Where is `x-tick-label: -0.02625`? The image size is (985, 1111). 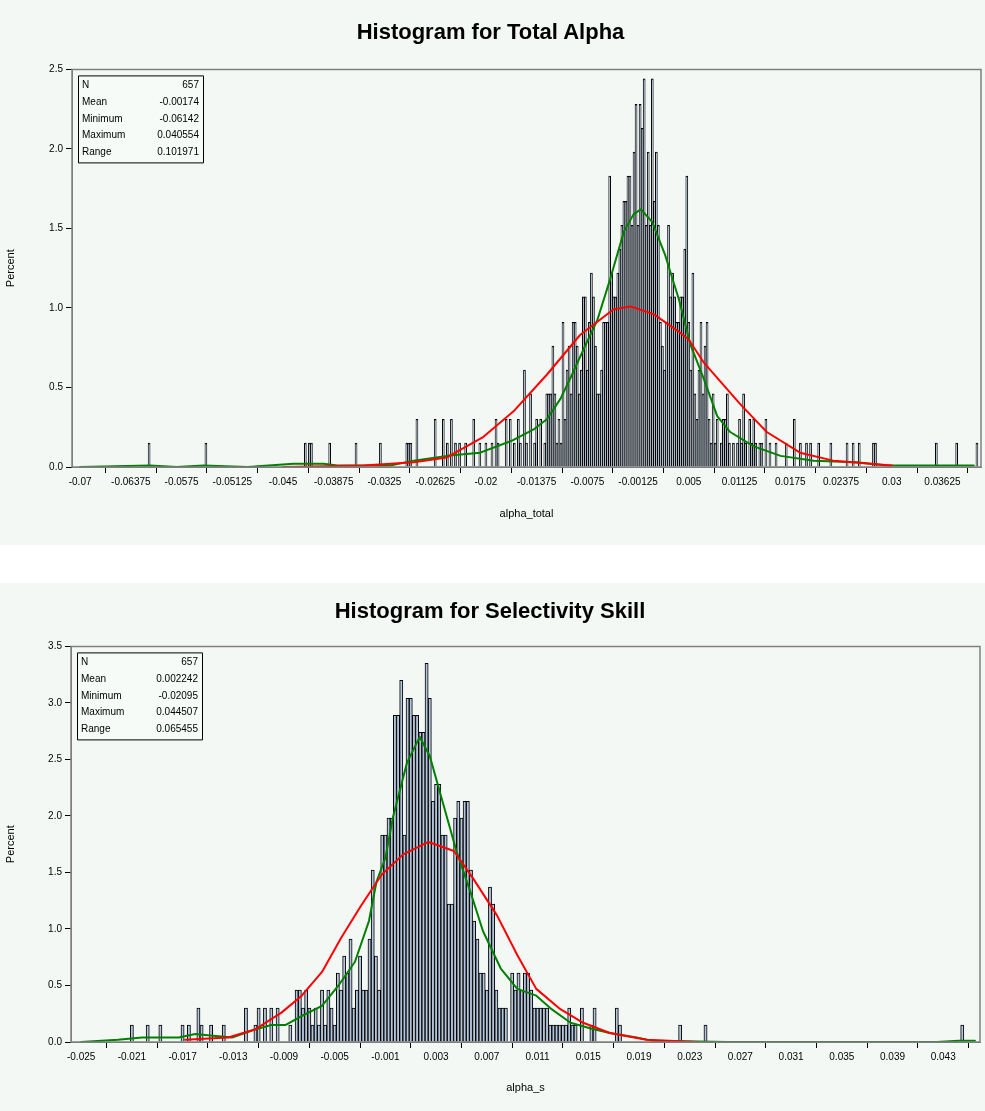 x-tick-label: -0.02625 is located at coordinates (435, 481).